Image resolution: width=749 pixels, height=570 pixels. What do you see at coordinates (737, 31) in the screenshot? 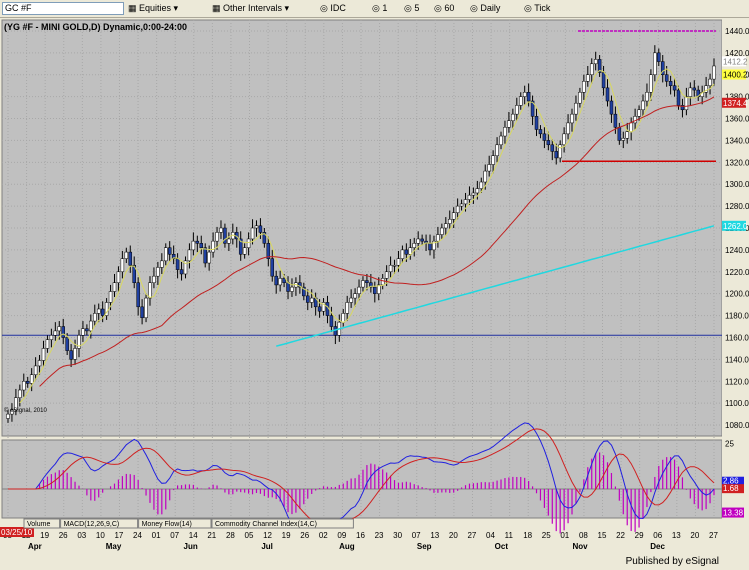
I see `y-tick-label: 1440.00` at bounding box center [737, 31].